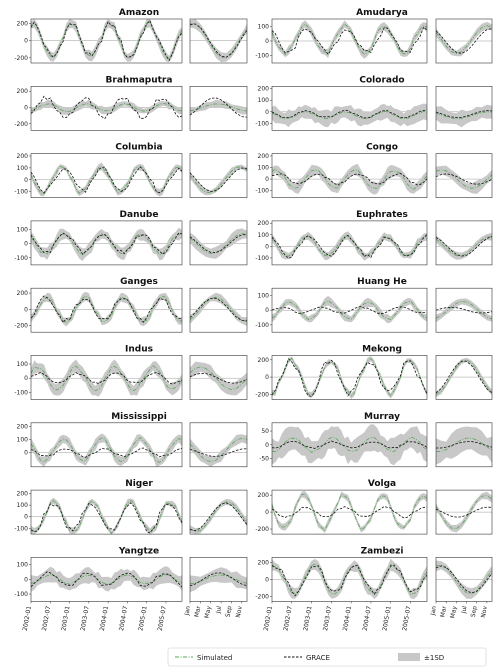 This screenshot has width=500, height=671. What do you see at coordinates (382, 484) in the screenshot?
I see `panel-title: Volga` at bounding box center [382, 484].